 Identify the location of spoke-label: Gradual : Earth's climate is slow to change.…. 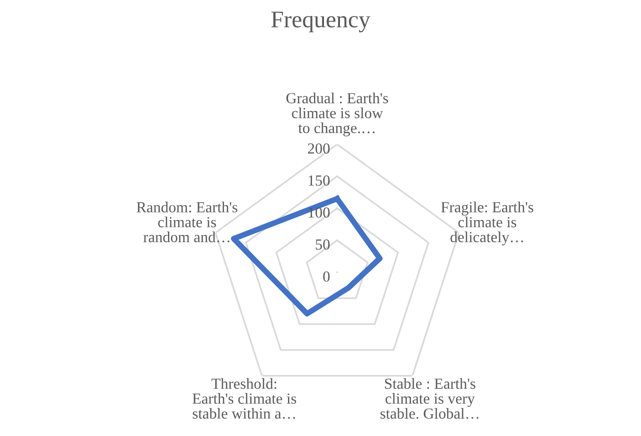
(337, 114).